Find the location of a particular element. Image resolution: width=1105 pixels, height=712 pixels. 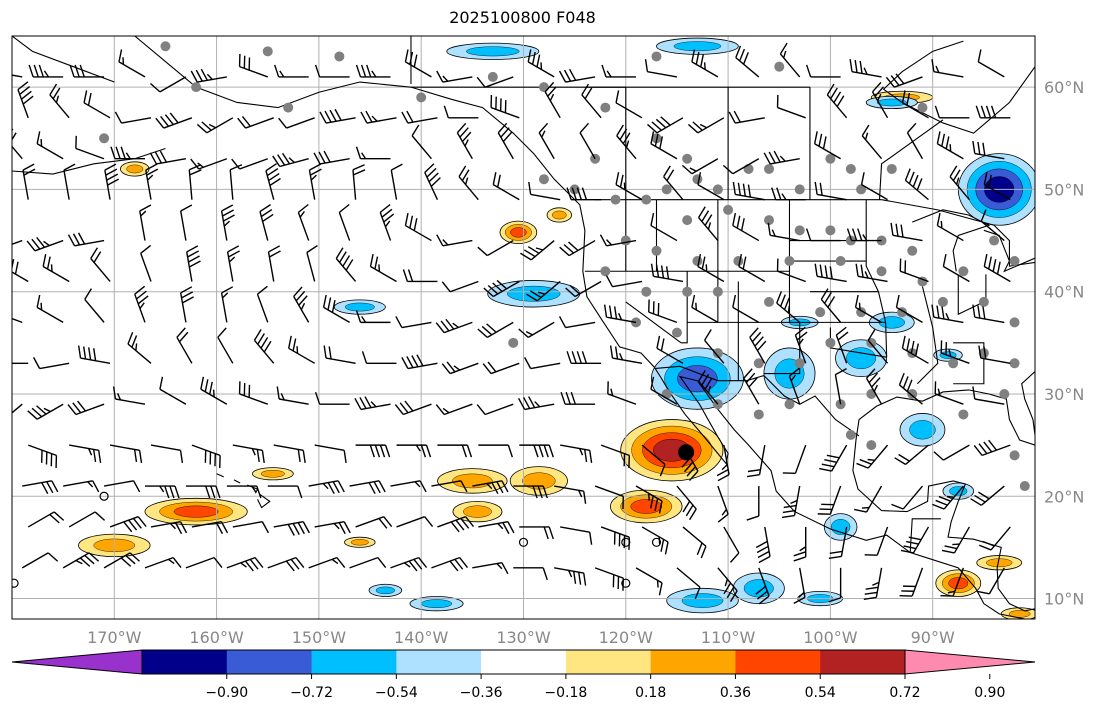

lon-tick-label: 110°W is located at coordinates (728, 637).